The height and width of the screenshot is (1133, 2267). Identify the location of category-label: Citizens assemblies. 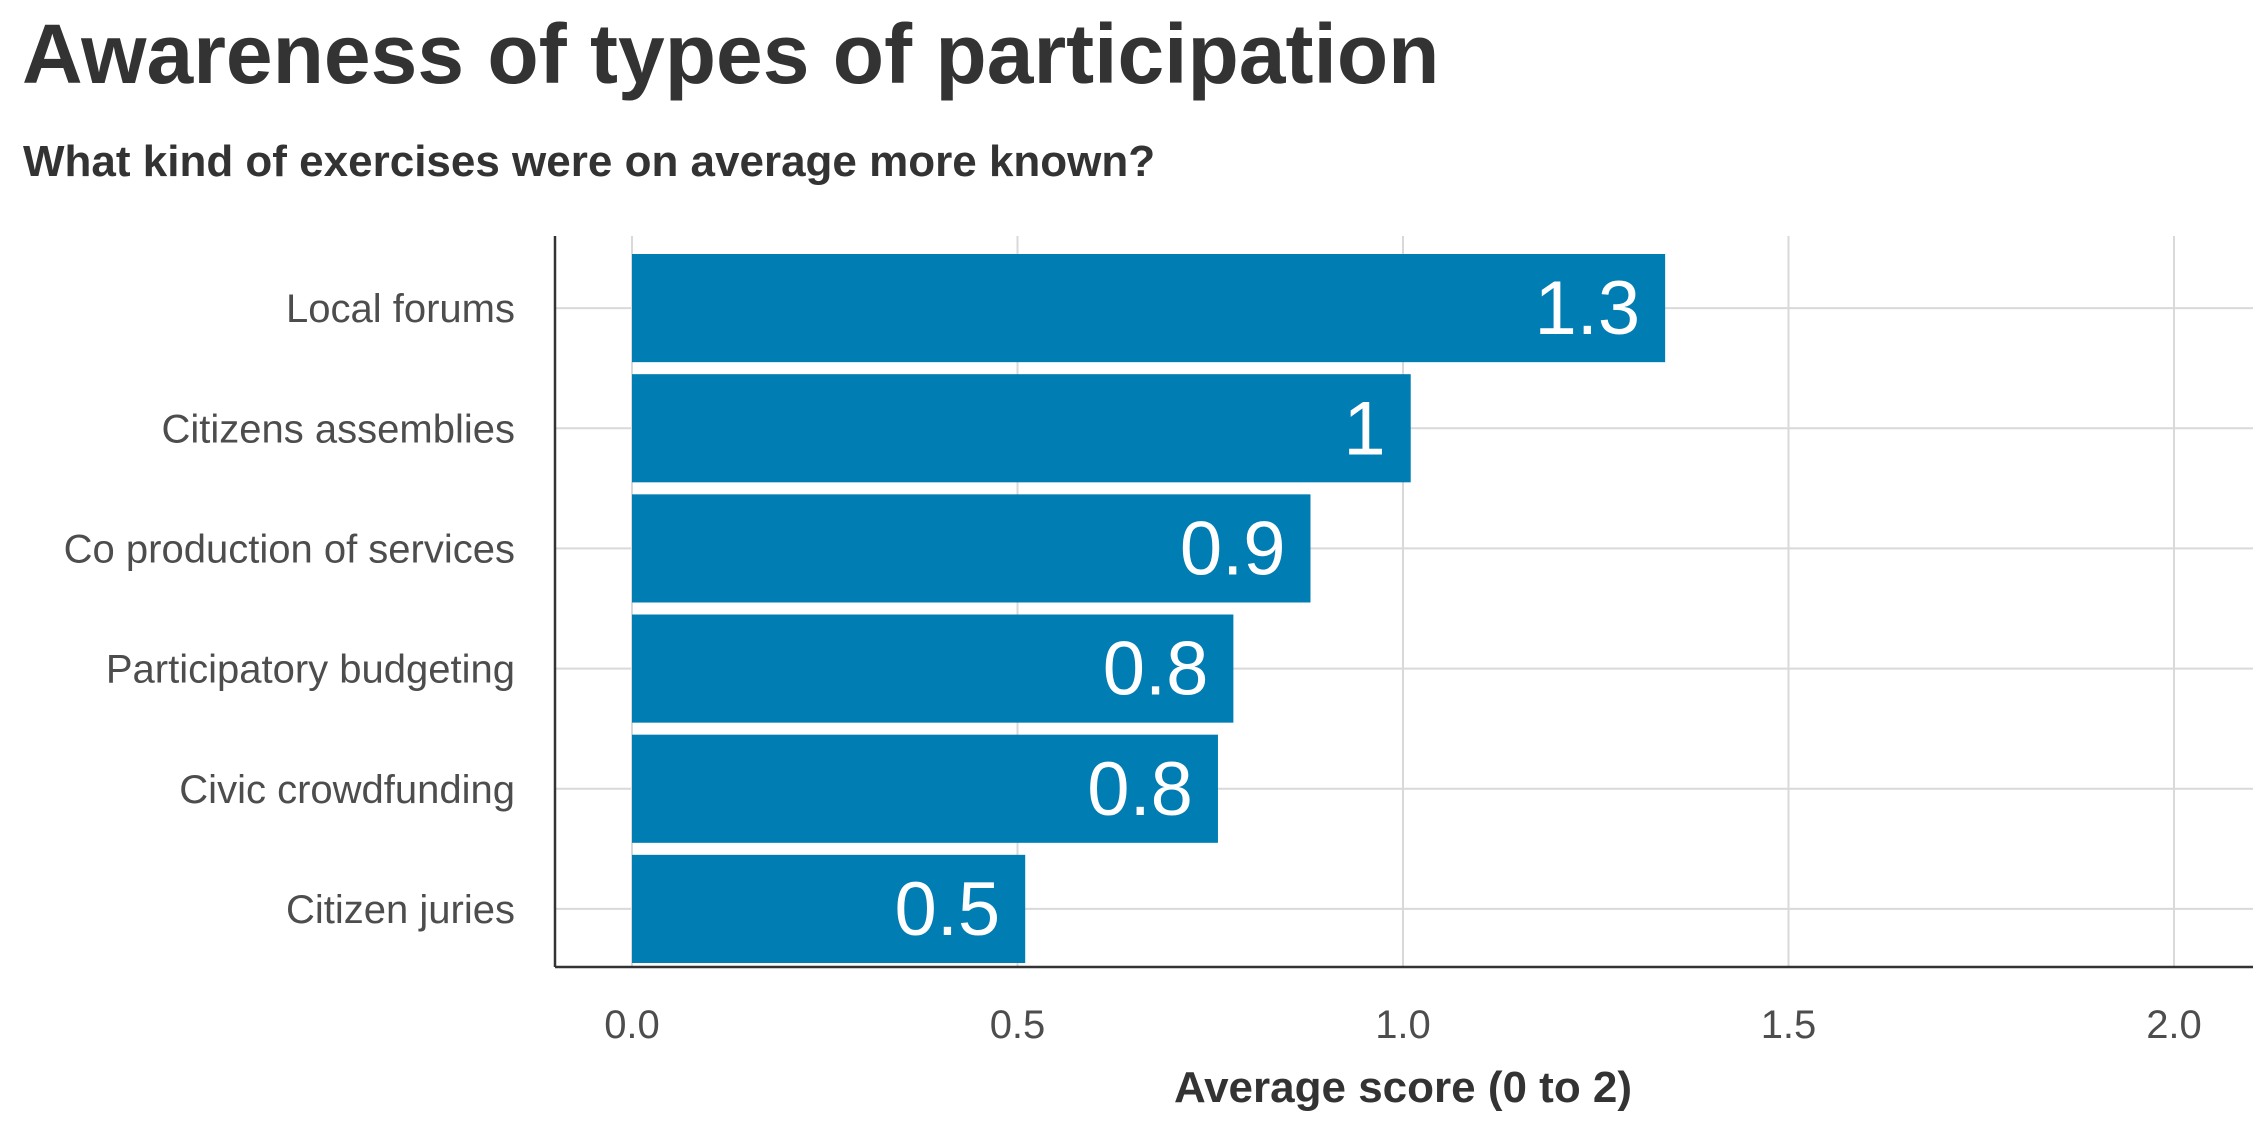
(338, 429).